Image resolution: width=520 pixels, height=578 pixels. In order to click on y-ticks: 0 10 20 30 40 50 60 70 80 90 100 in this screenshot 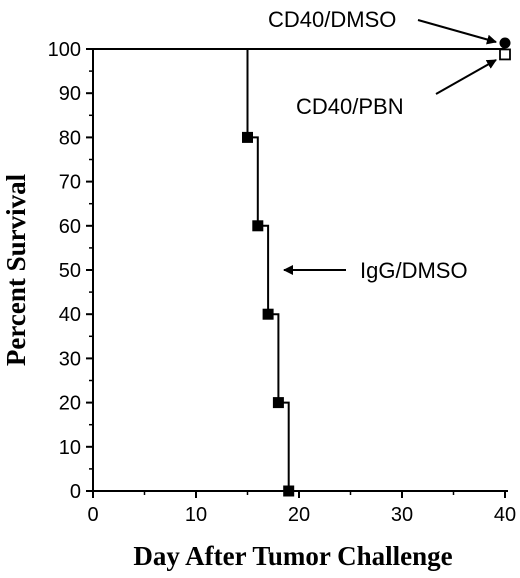, I will do `click(70, 271)`.